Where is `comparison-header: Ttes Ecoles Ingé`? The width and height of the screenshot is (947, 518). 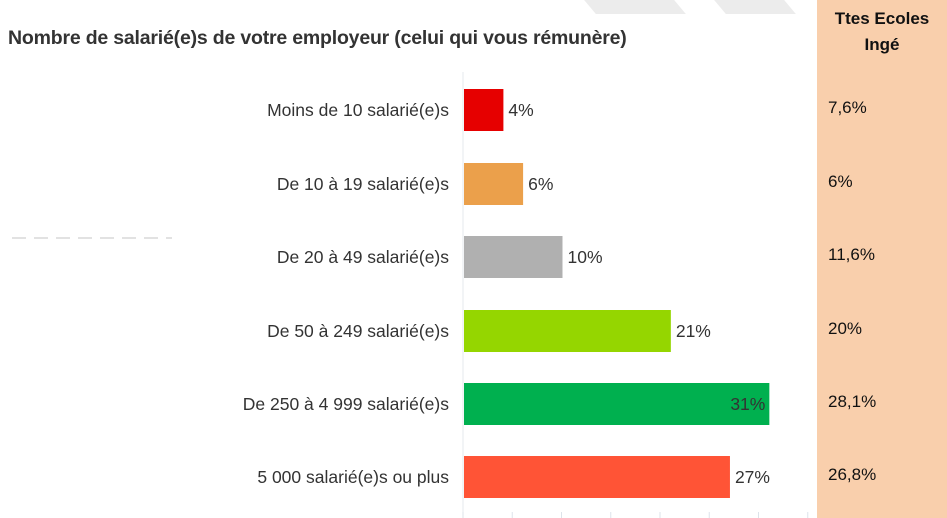
comparison-header: Ttes Ecoles Ingé is located at coordinates (882, 32).